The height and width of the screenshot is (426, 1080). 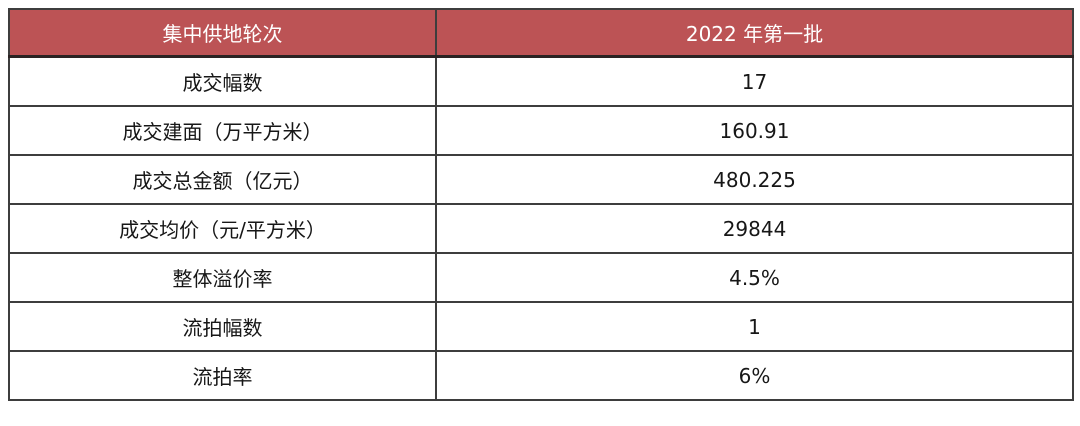 I want to click on row-label-cell: 成交均价（元/平方米）, so click(x=222, y=228).